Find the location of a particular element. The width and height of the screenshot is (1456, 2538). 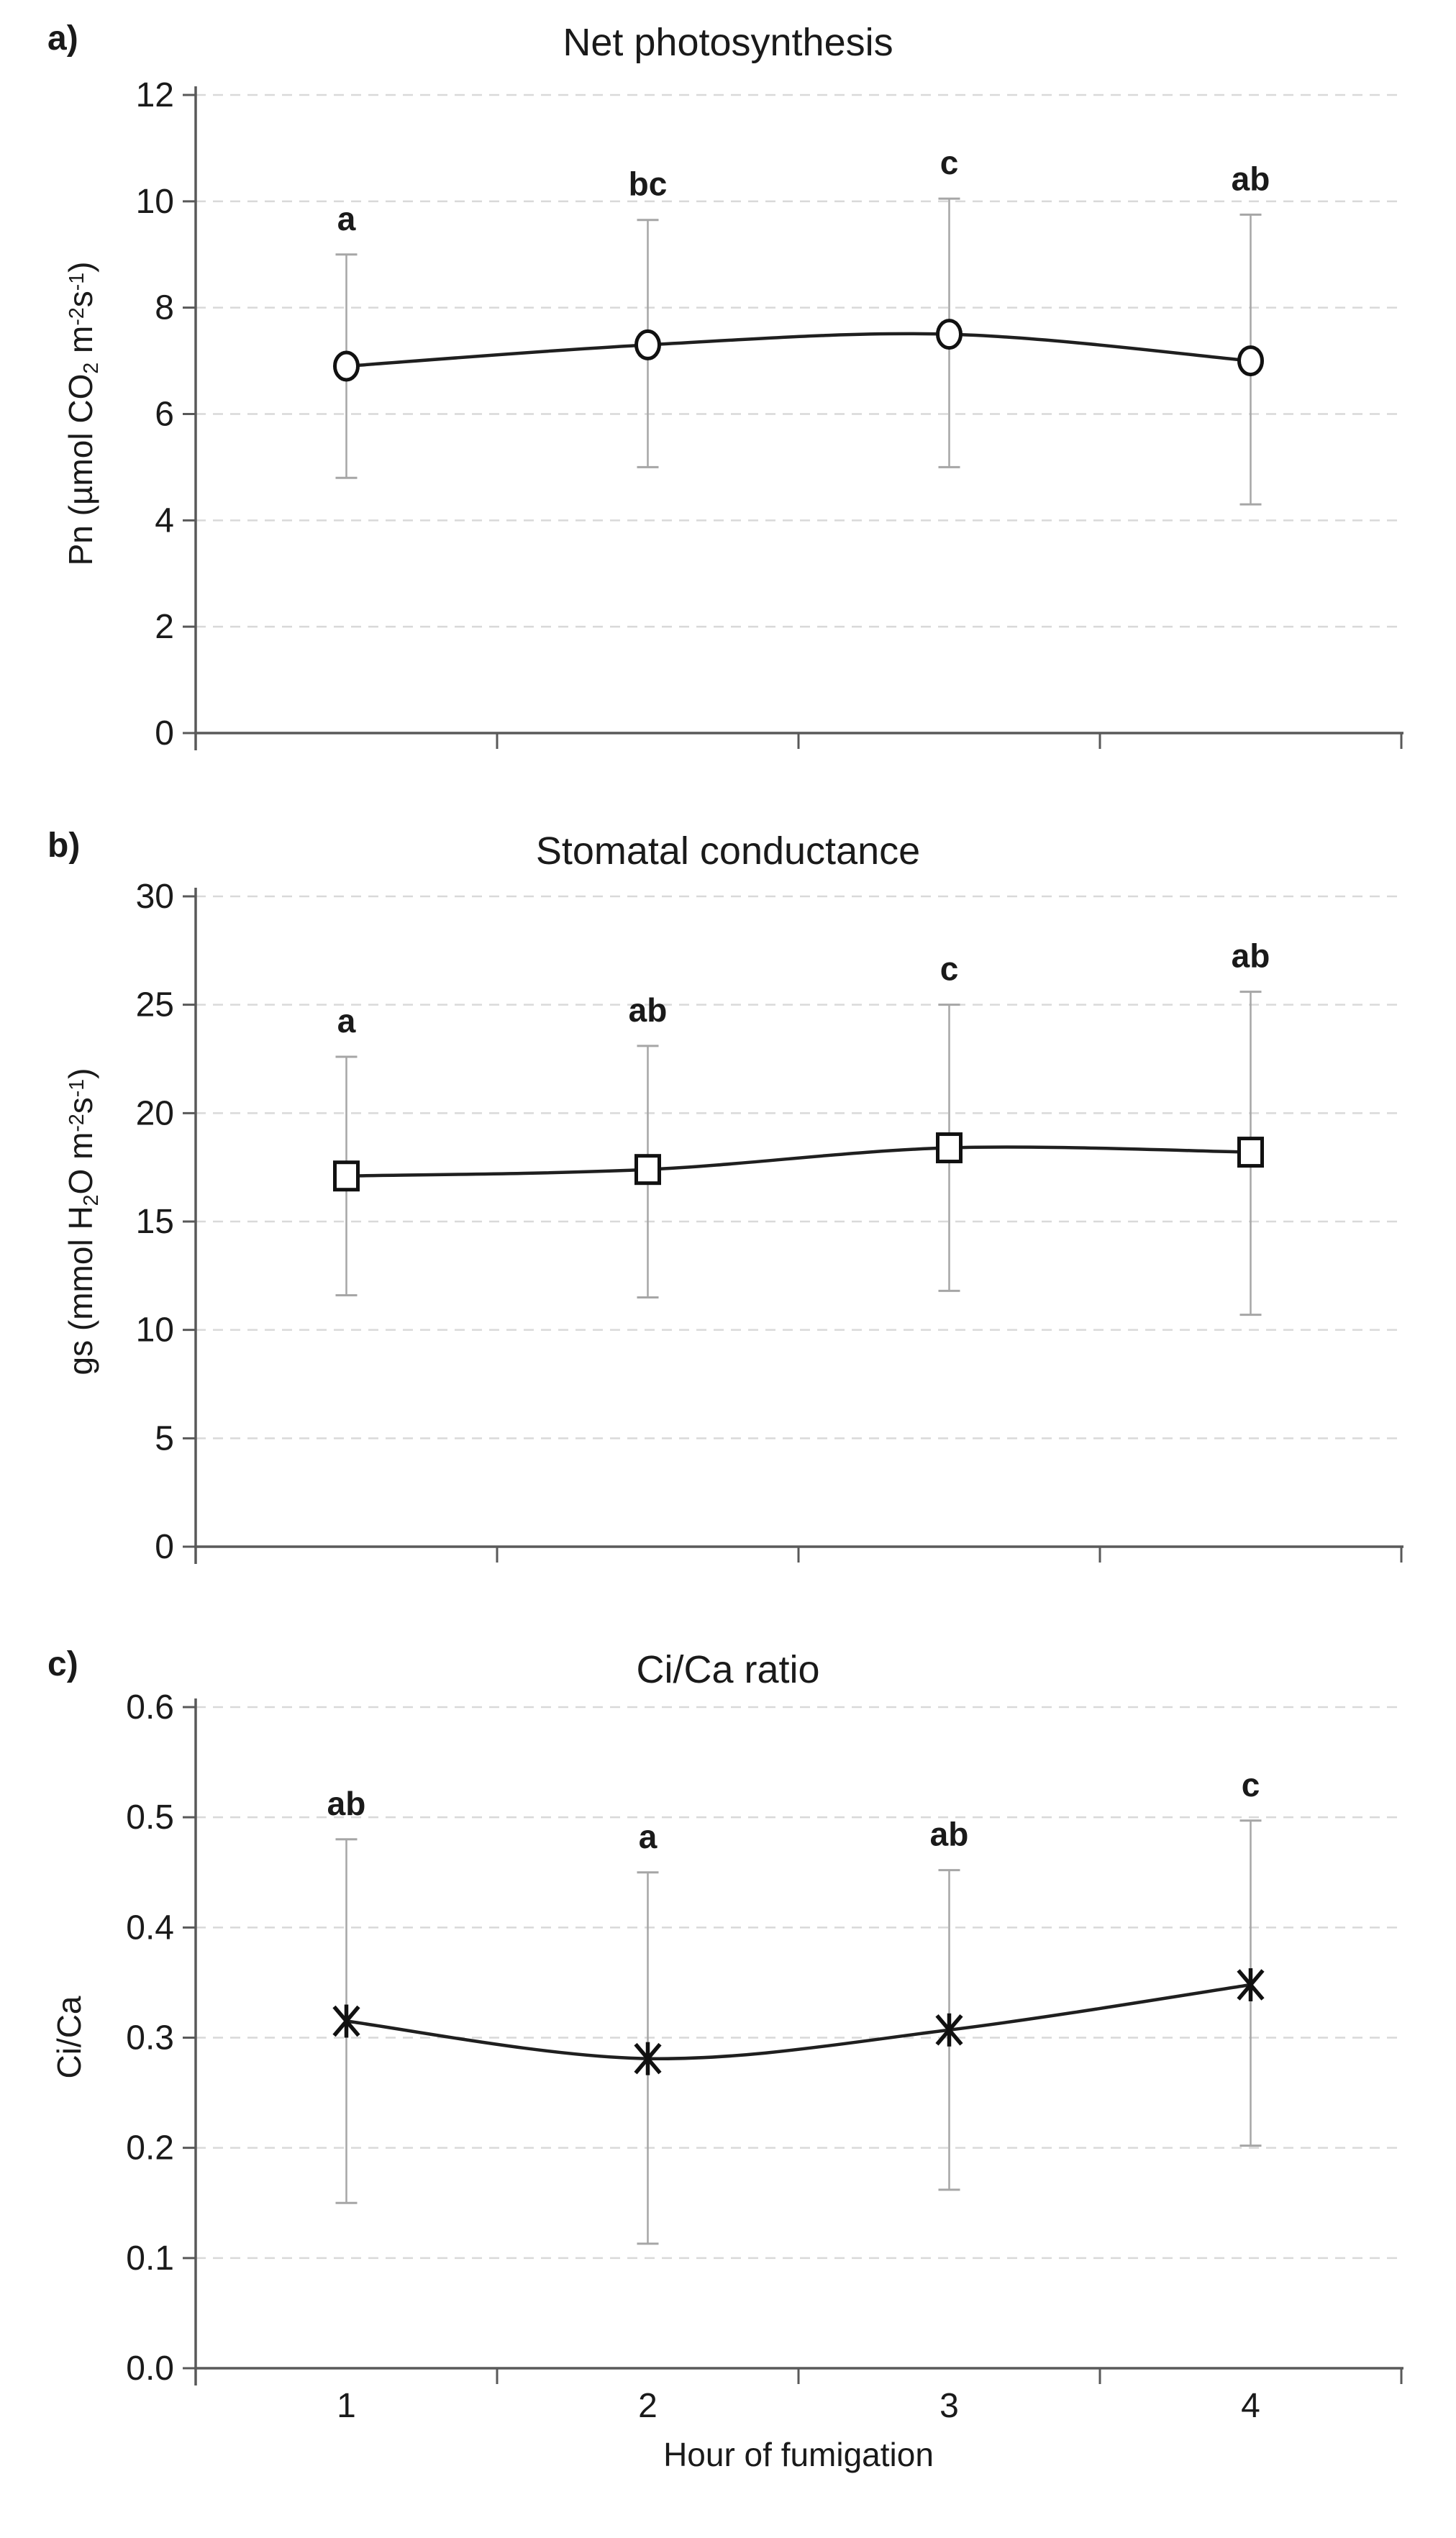

y-tick-label: 15 is located at coordinates (155, 1222).